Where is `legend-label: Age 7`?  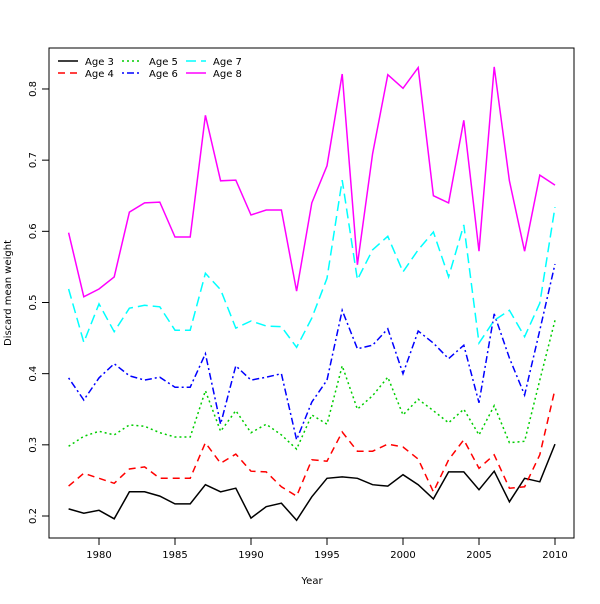 legend-label: Age 7 is located at coordinates (227, 62).